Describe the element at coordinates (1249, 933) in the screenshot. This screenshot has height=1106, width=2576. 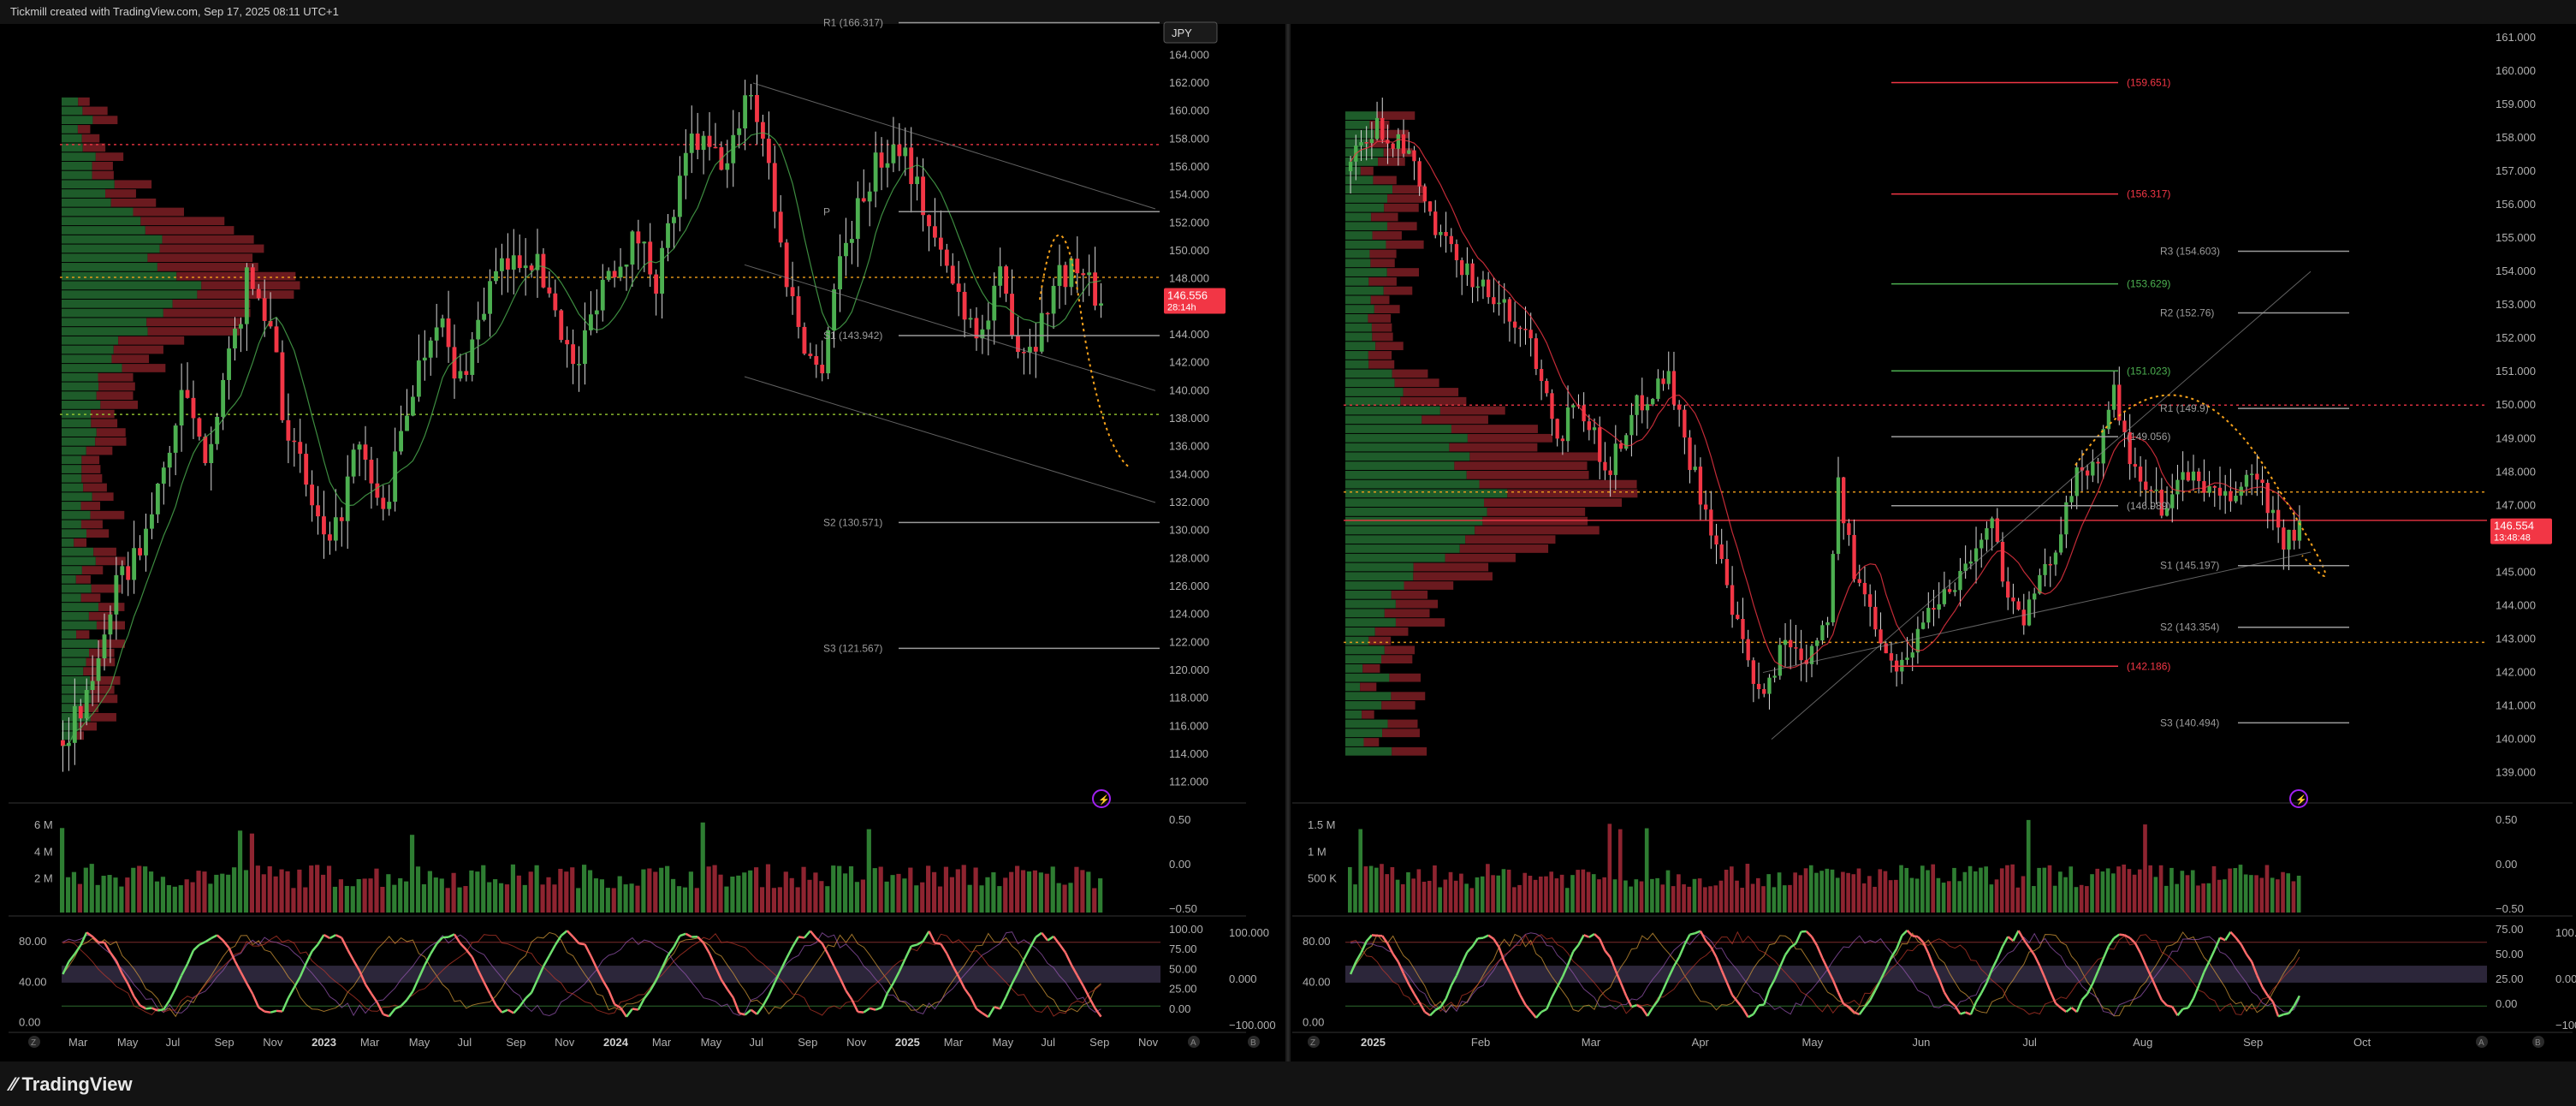
I see `osc3-axis-tick: 100.000` at that location.